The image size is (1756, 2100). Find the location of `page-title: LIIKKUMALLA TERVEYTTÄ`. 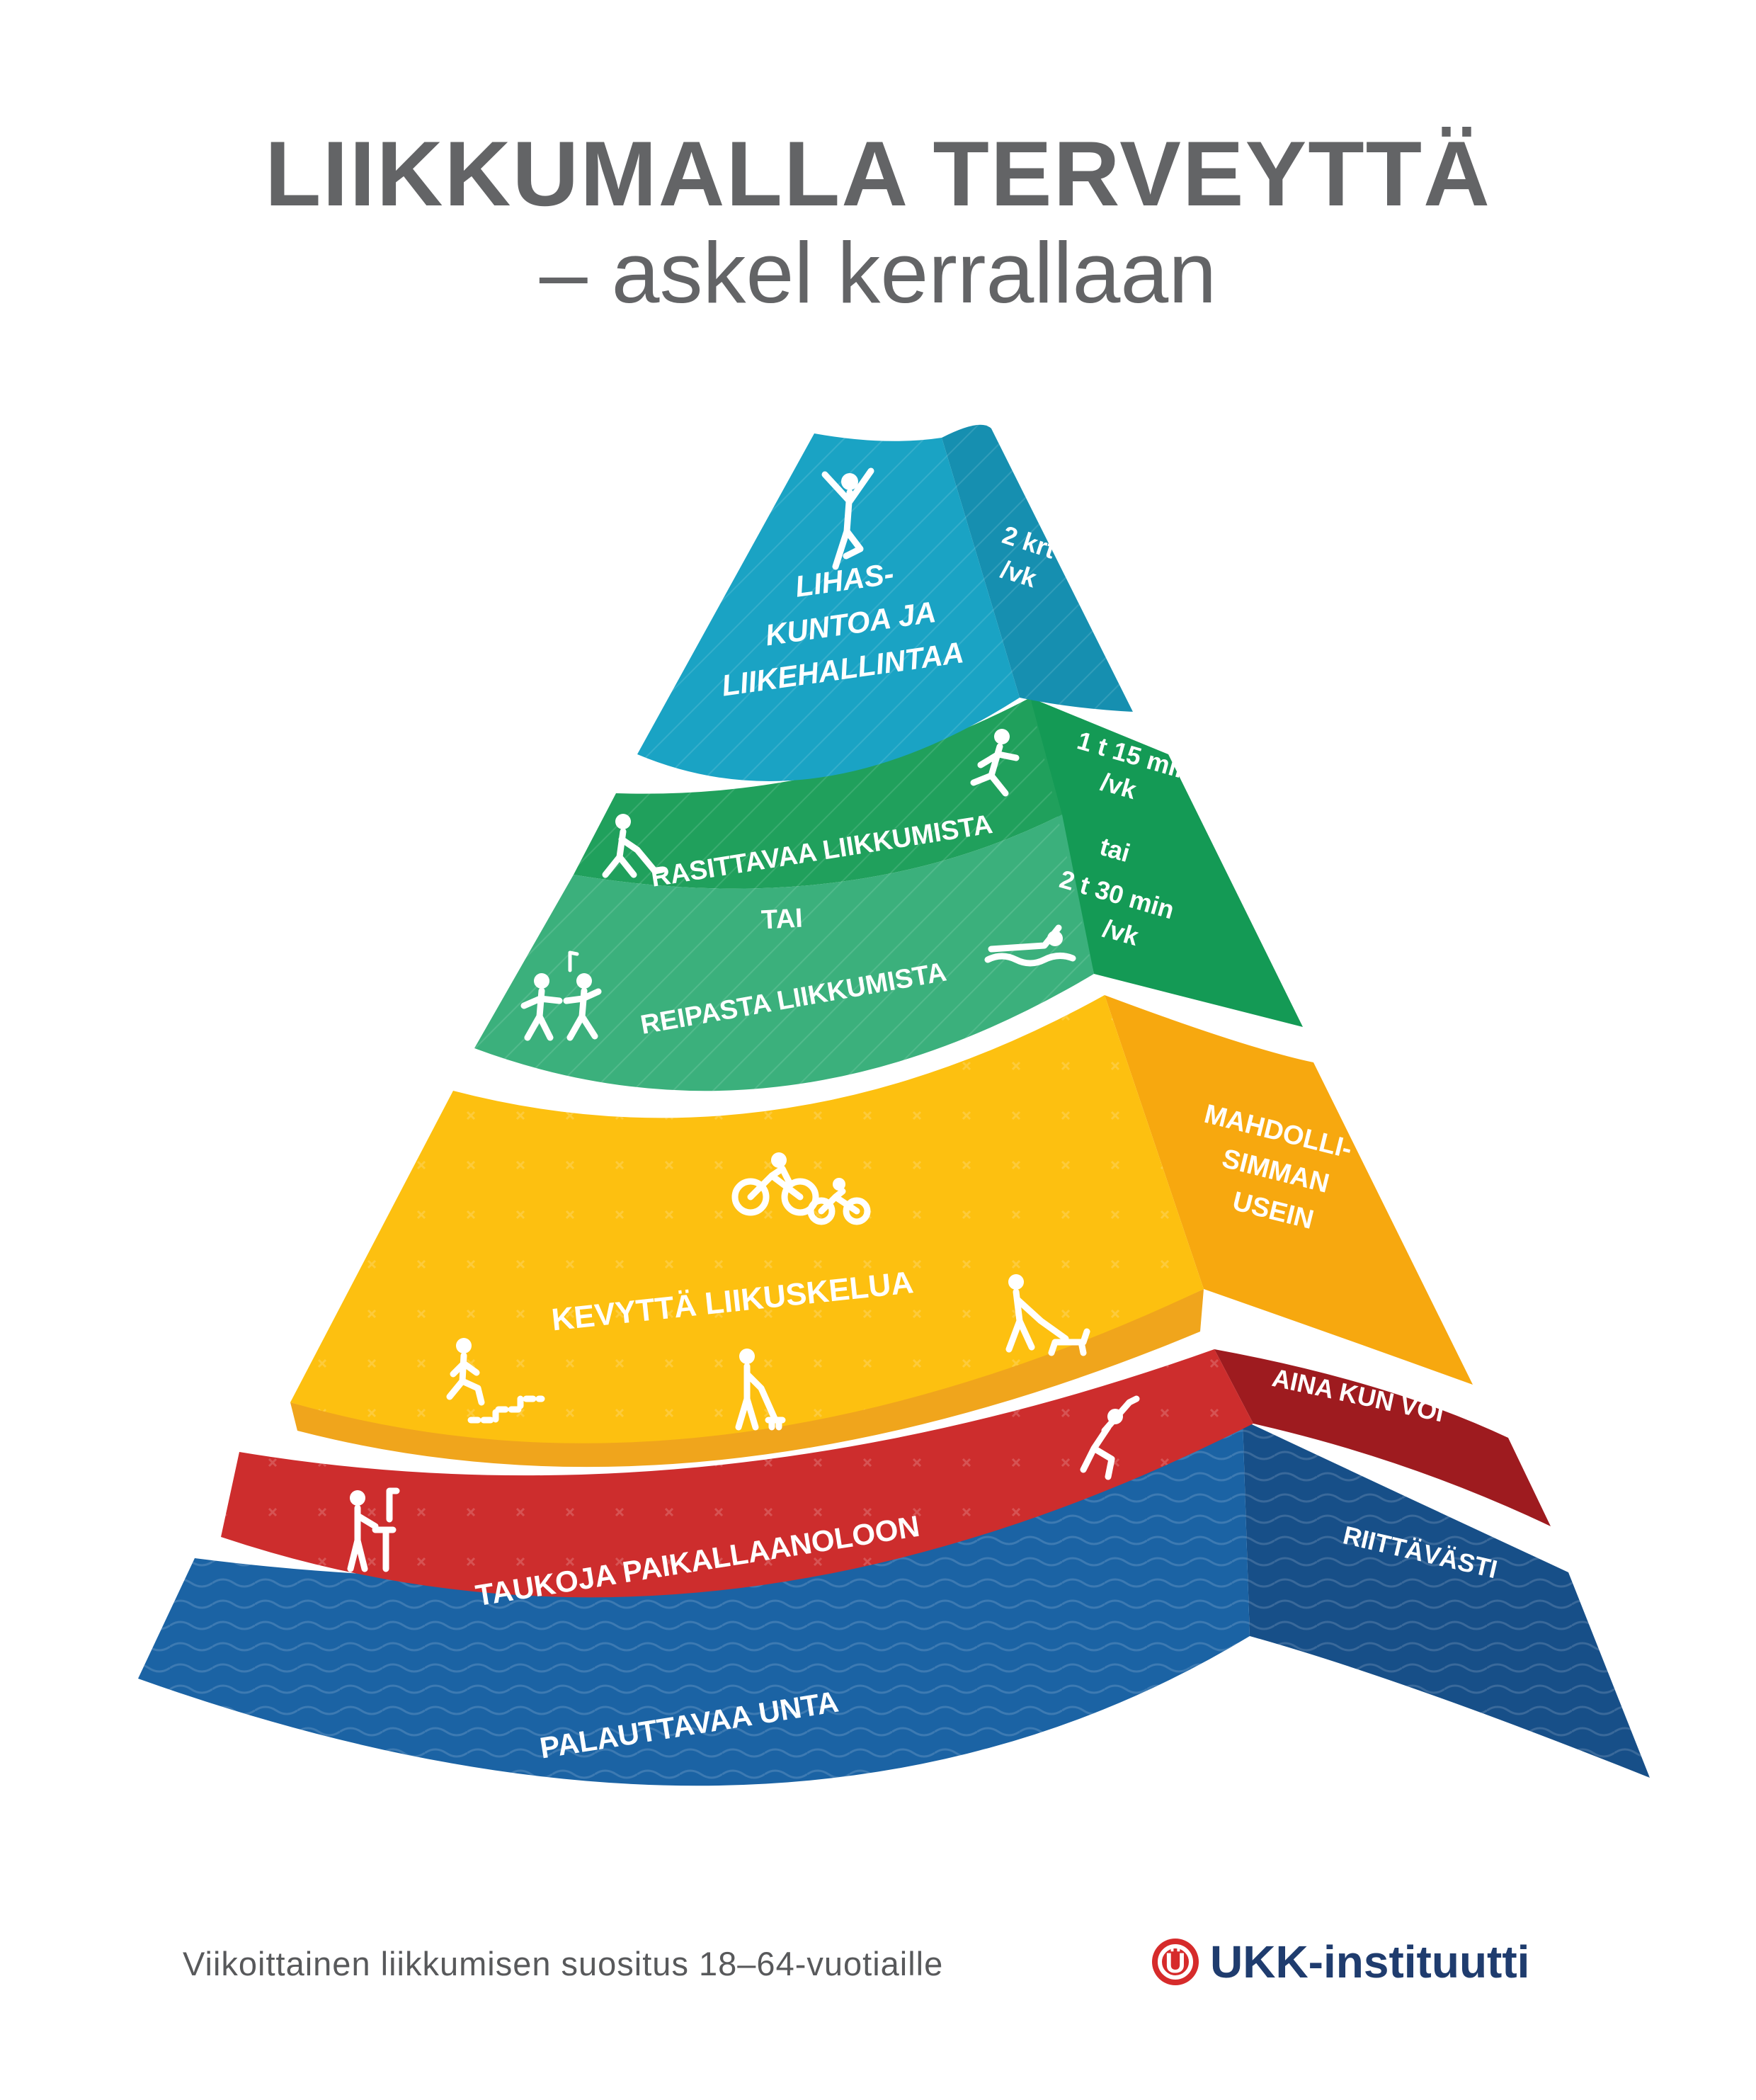

page-title: LIIKKUMALLA TERVEYTTÄ is located at coordinates (878, 174).